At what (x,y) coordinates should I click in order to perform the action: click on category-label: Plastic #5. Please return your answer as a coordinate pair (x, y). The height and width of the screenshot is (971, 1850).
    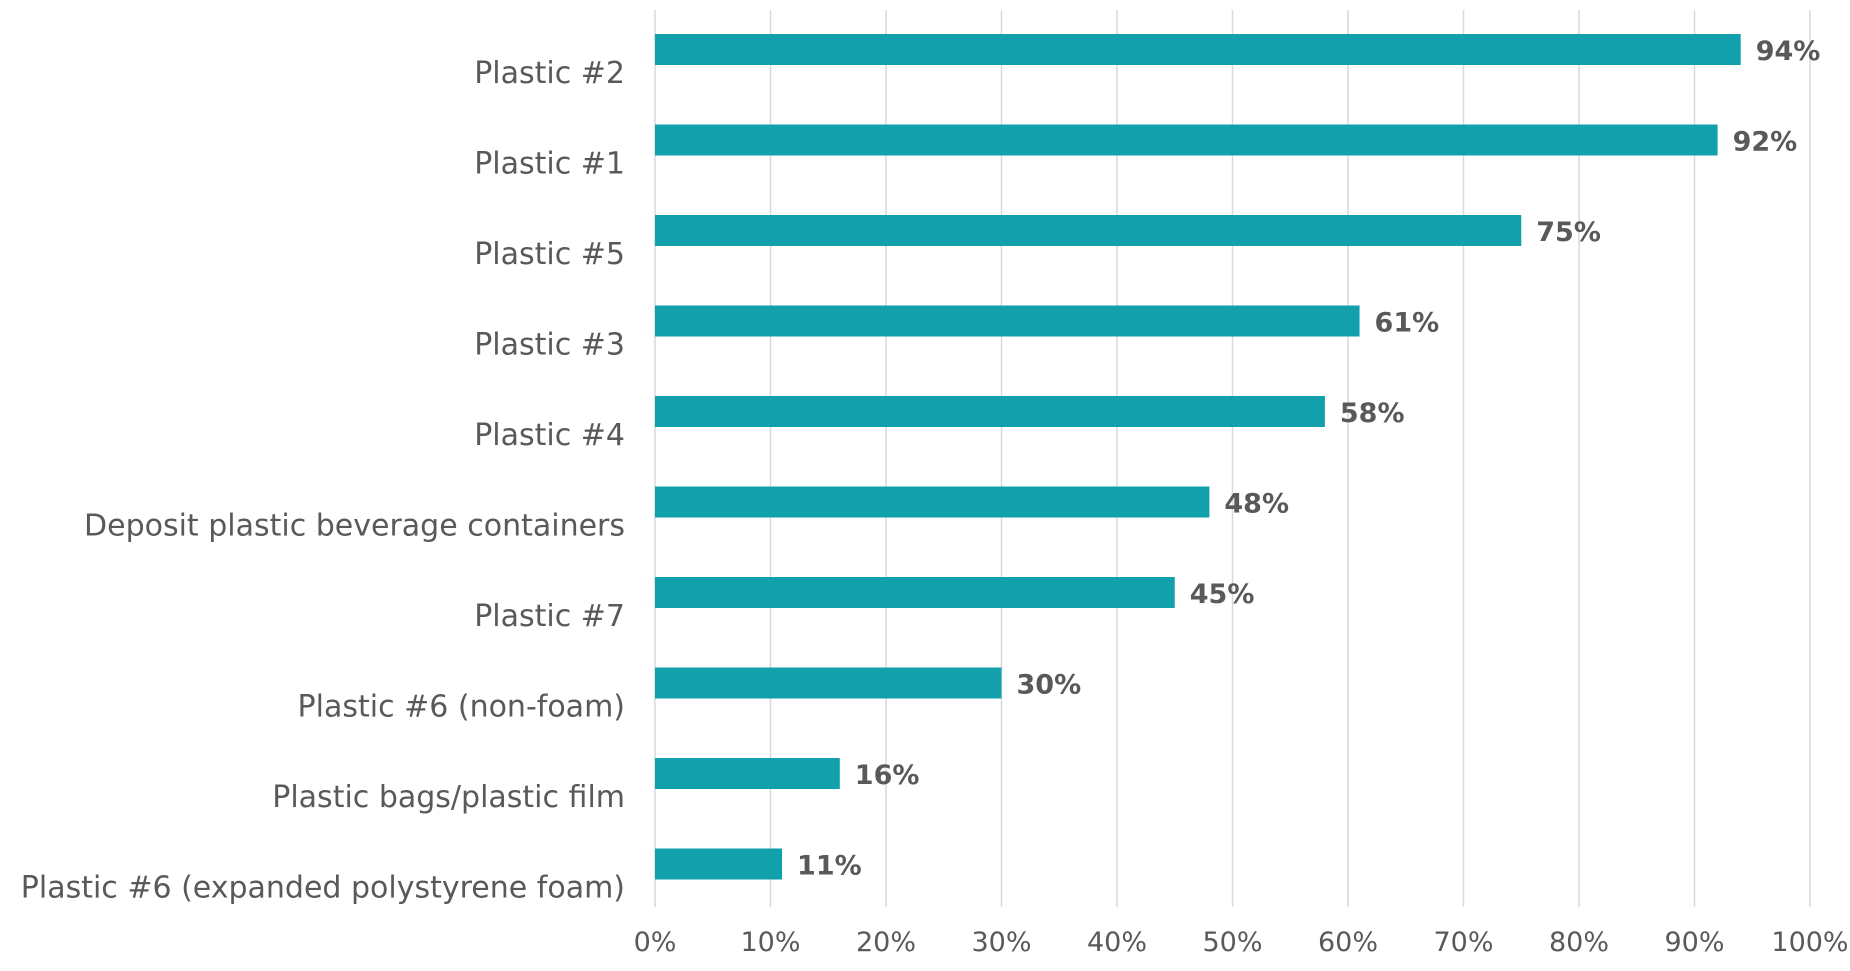
    Looking at the image, I should click on (549, 254).